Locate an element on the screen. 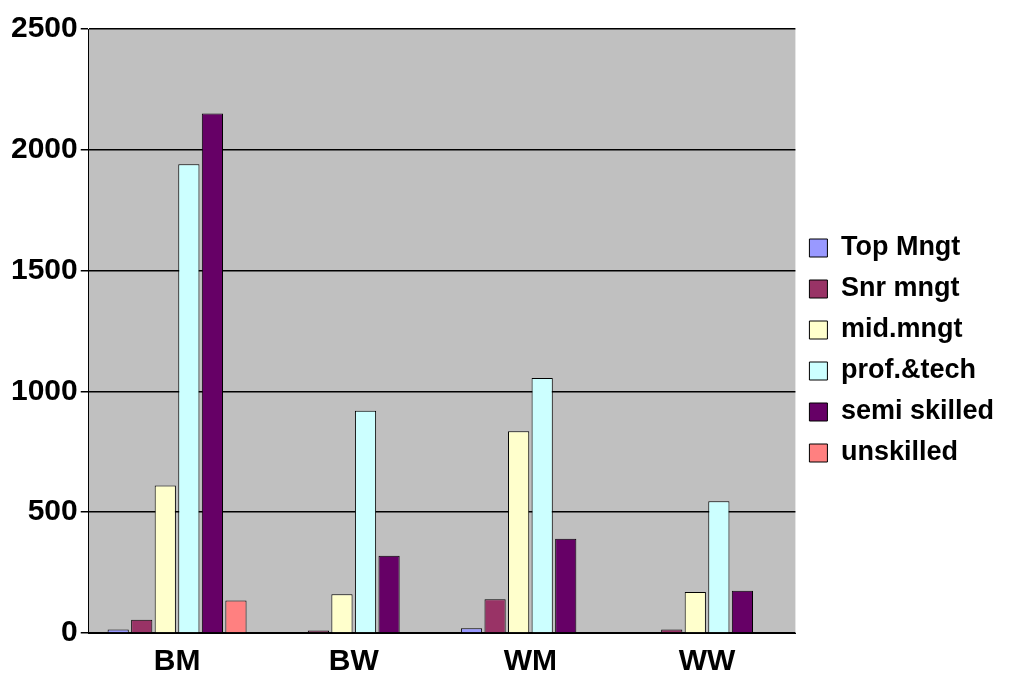 Image resolution: width=1017 pixels, height=692 pixels. legend-label: unskilled is located at coordinates (899, 451).